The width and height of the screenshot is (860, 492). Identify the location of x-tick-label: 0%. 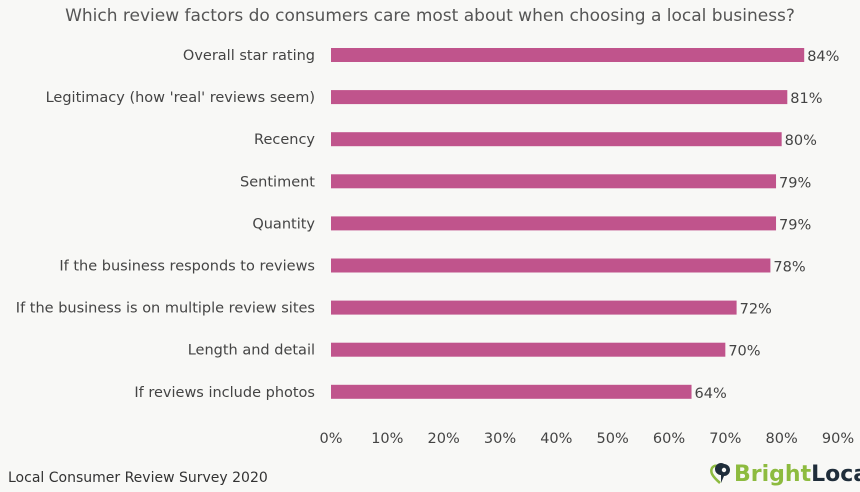
(330, 439).